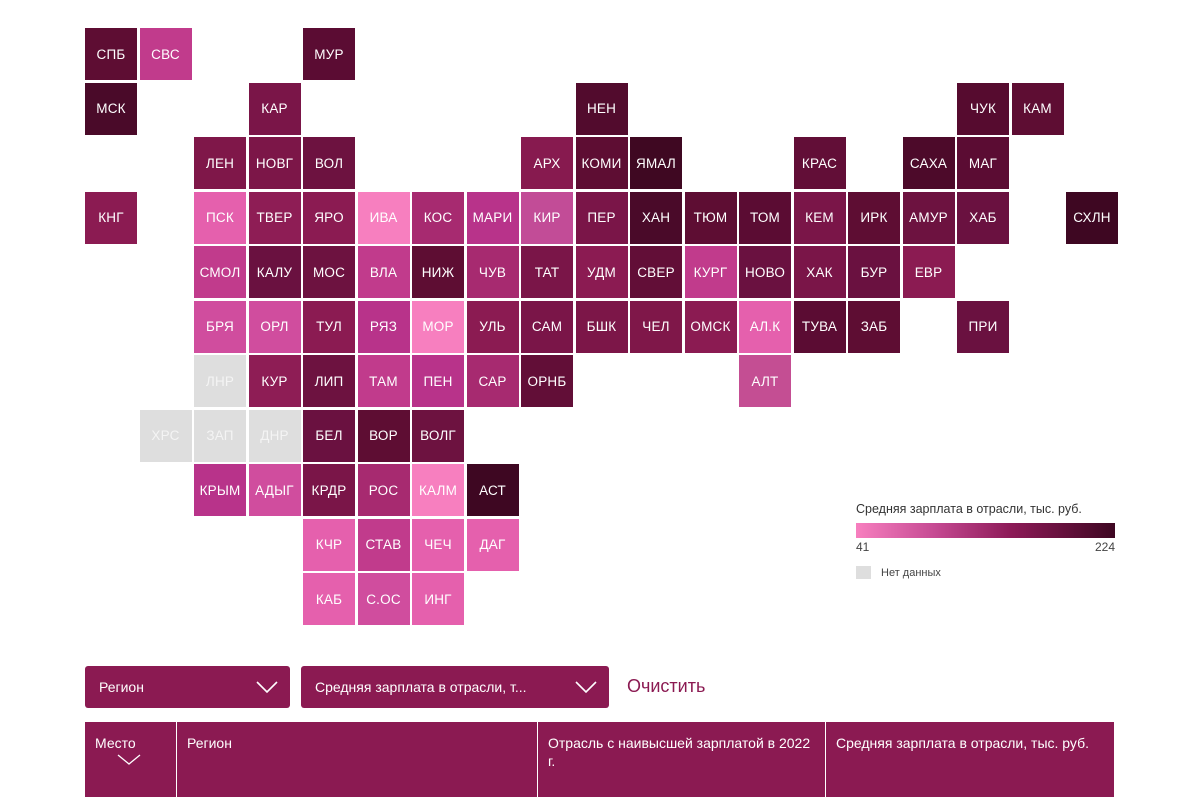  What do you see at coordinates (983, 217) in the screenshot?
I see `region-tile-хаб: ХАБ` at bounding box center [983, 217].